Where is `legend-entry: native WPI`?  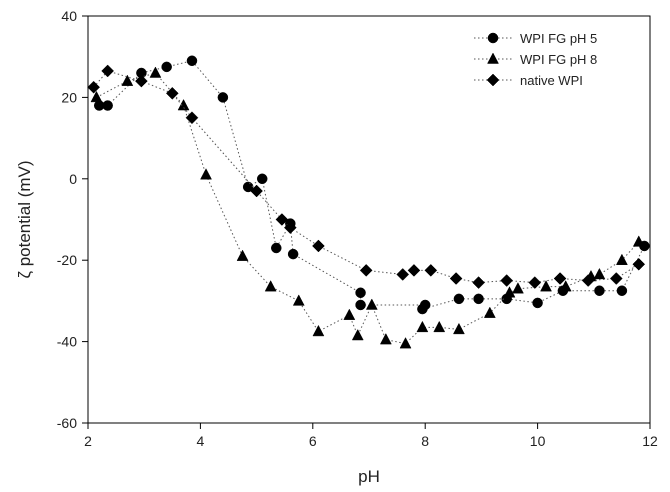 legend-entry: native WPI is located at coordinates (528, 80).